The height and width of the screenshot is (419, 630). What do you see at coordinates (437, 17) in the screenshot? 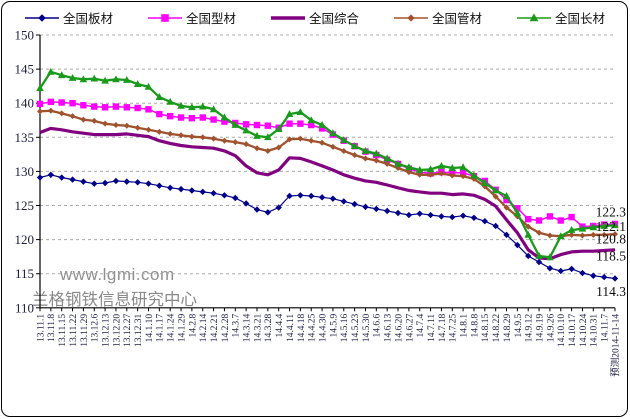
I see `legend-item: 全国管材` at bounding box center [437, 17].